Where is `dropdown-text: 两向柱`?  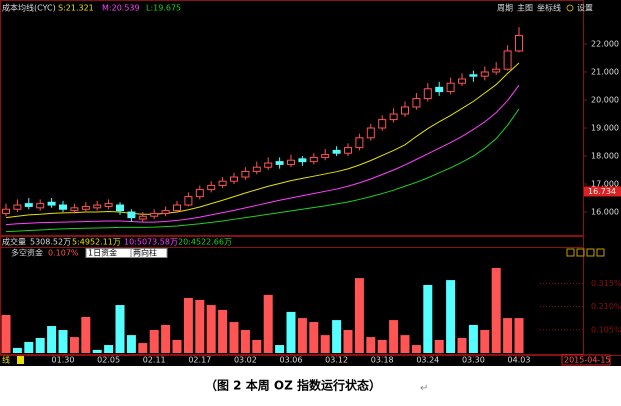
dropdown-text: 两向柱 is located at coordinates (145, 253).